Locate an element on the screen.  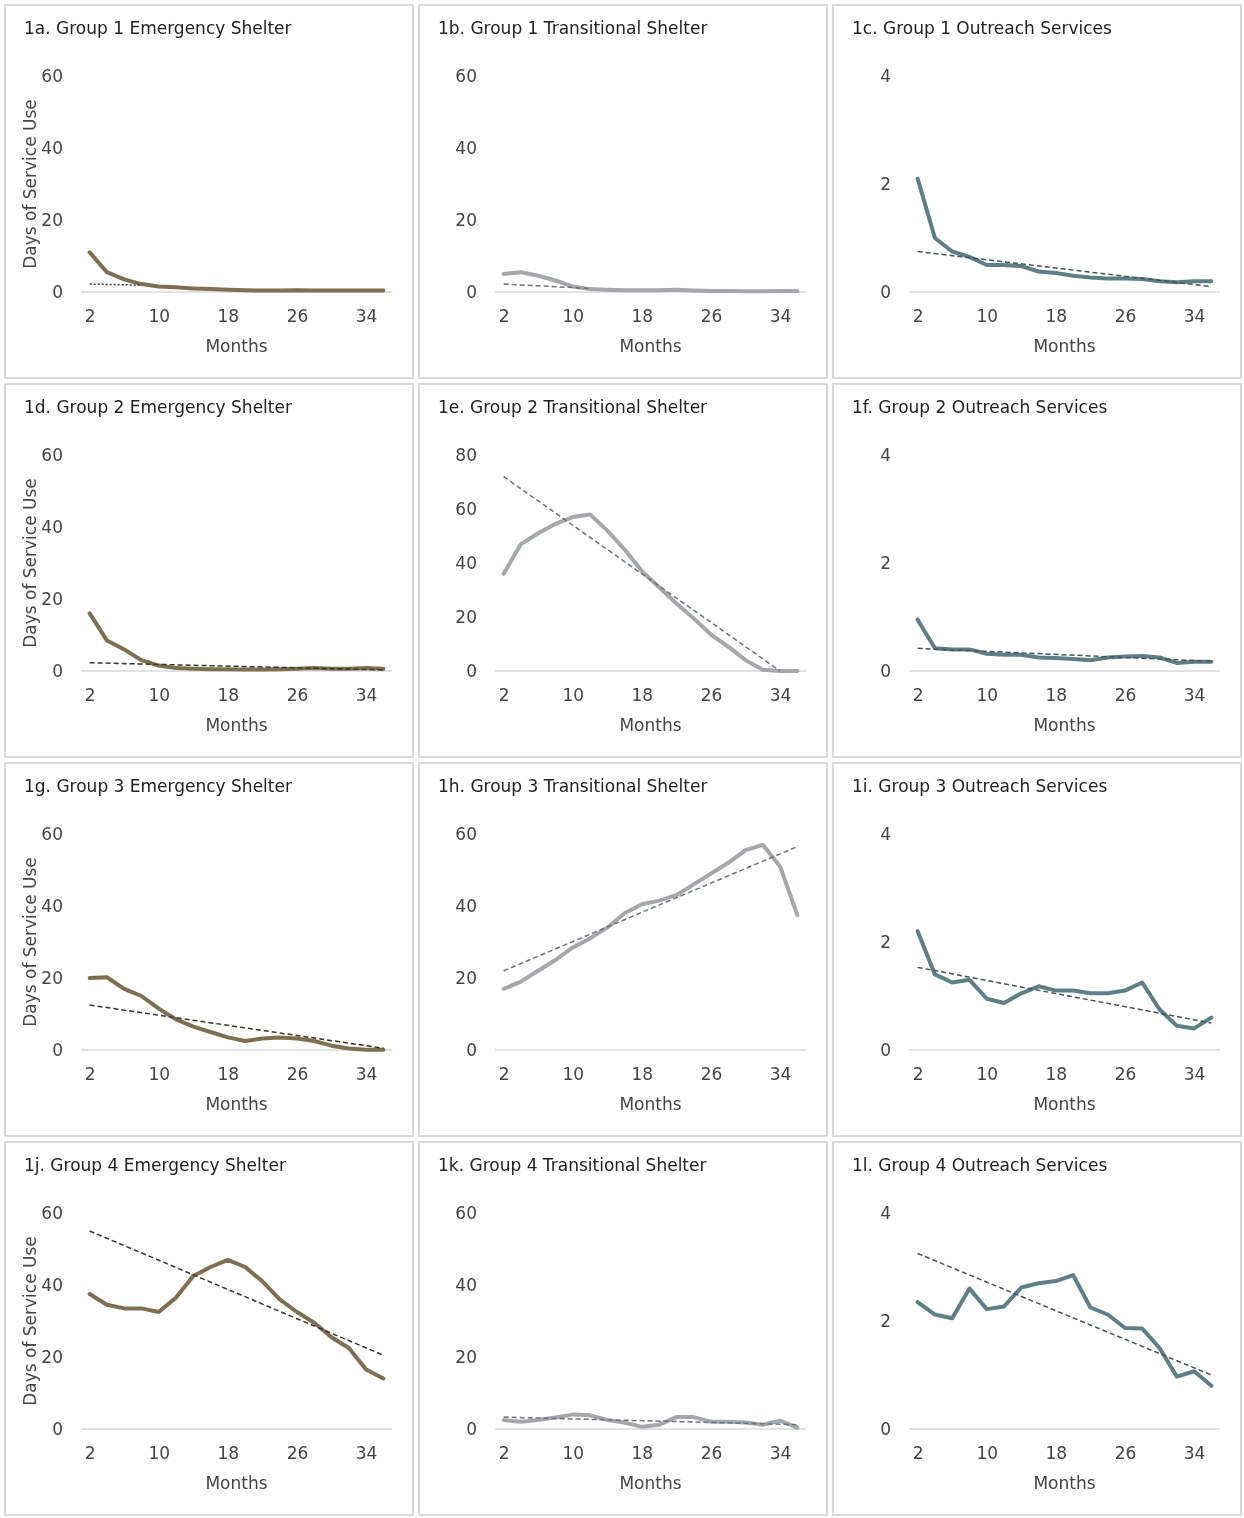
chart-title: 1g. Group 3 Emergency Shelter is located at coordinates (158, 786).